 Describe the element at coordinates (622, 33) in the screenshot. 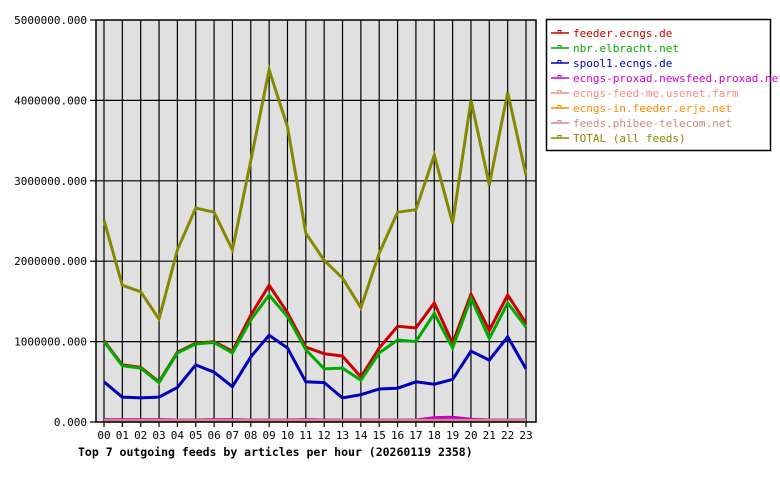

I see `legend-label: feeder.ecngs.de` at that location.